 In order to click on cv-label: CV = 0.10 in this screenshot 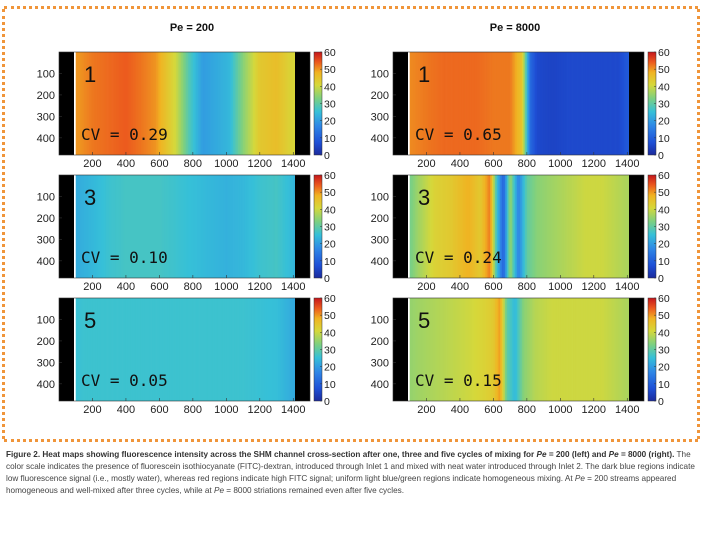, I will do `click(124, 257)`.